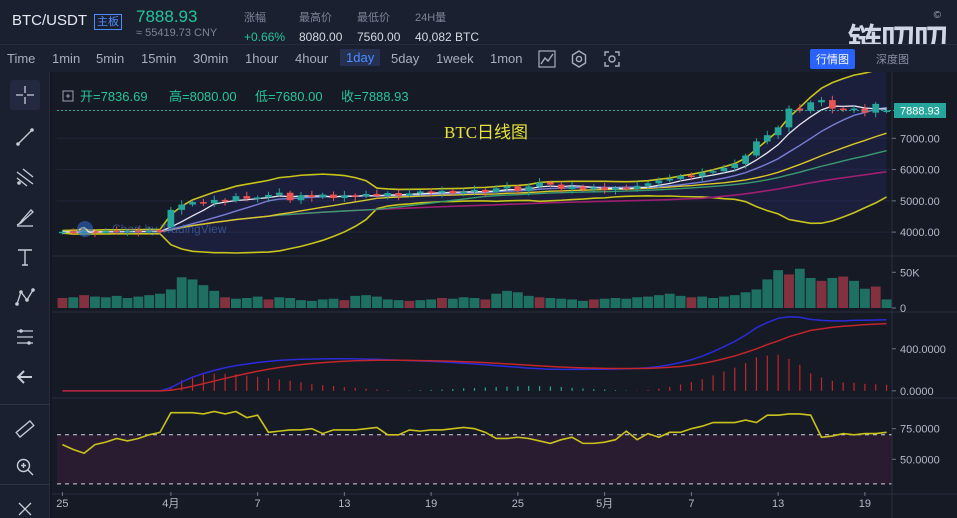  Describe the element at coordinates (110, 58) in the screenshot. I see `tf-5min: 5min` at that location.